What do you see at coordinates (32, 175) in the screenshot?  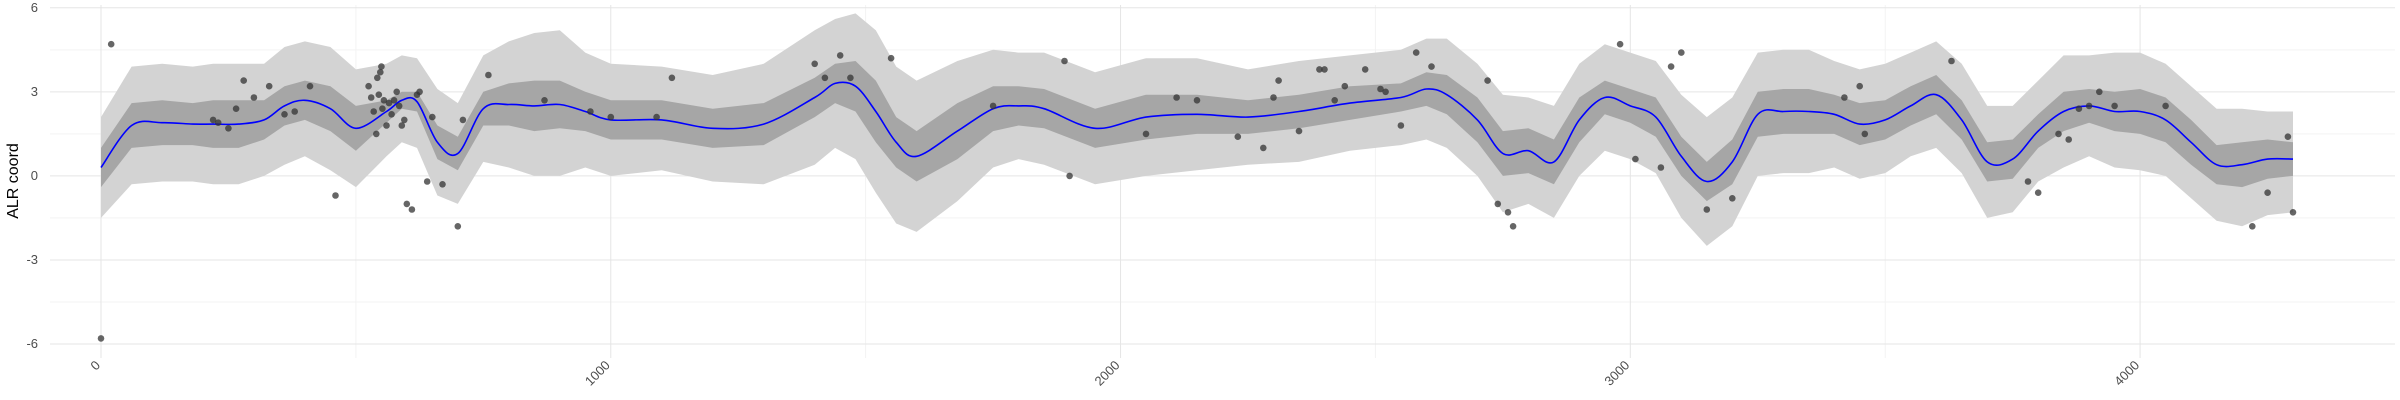 I see `y-axis-ticks: -6 -3 0 3 6` at bounding box center [32, 175].